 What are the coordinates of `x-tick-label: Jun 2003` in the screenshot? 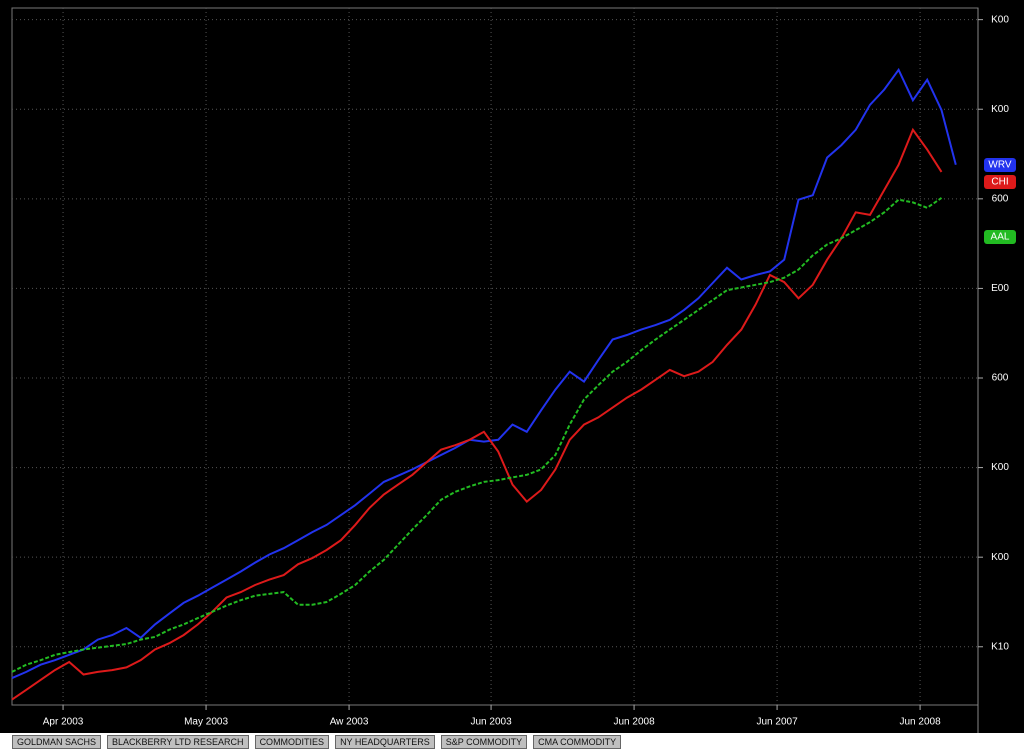 It's located at (491, 722).